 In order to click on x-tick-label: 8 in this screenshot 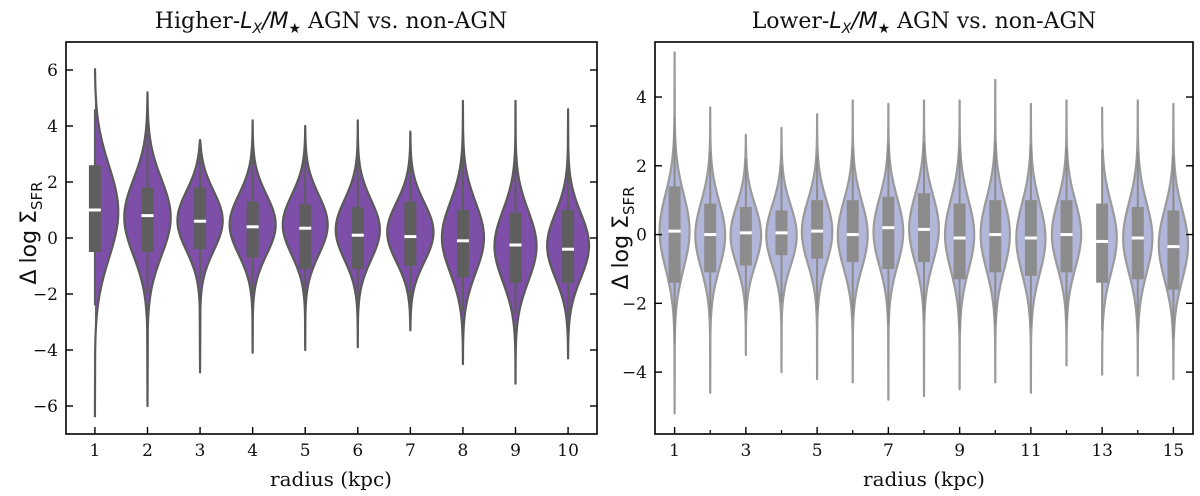, I will do `click(463, 451)`.